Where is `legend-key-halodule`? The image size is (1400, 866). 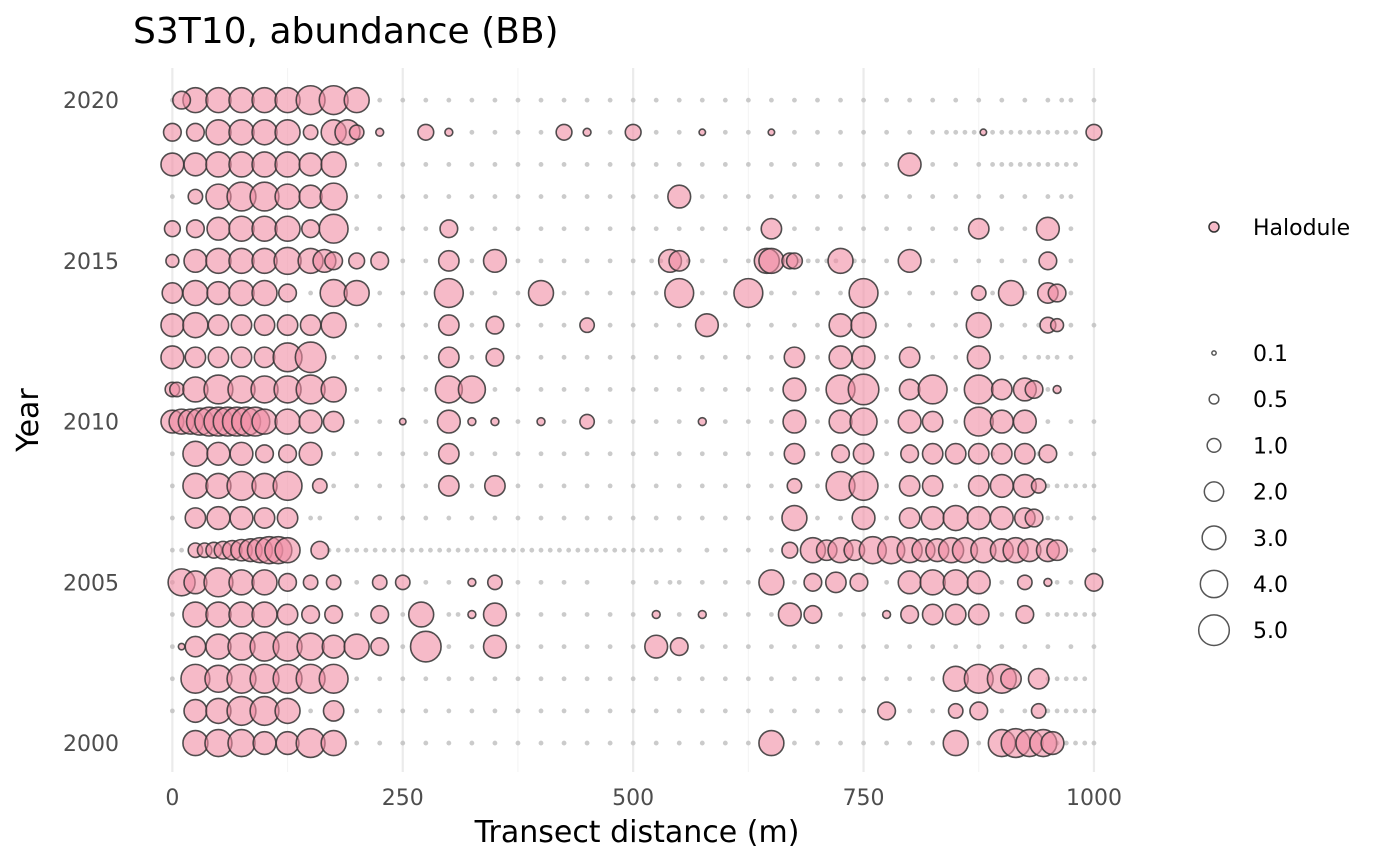
legend-key-halodule is located at coordinates (1214, 227).